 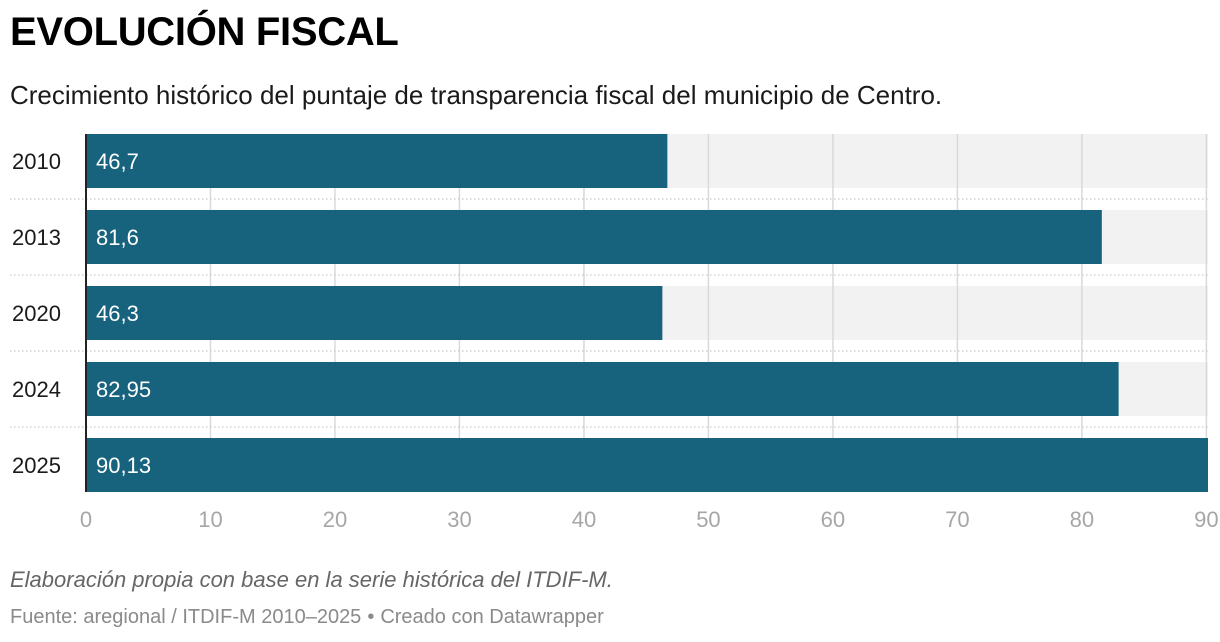 I want to click on source-text: Fuente: aregional / ITDIF-M 2010–2025, so click(x=186, y=617).